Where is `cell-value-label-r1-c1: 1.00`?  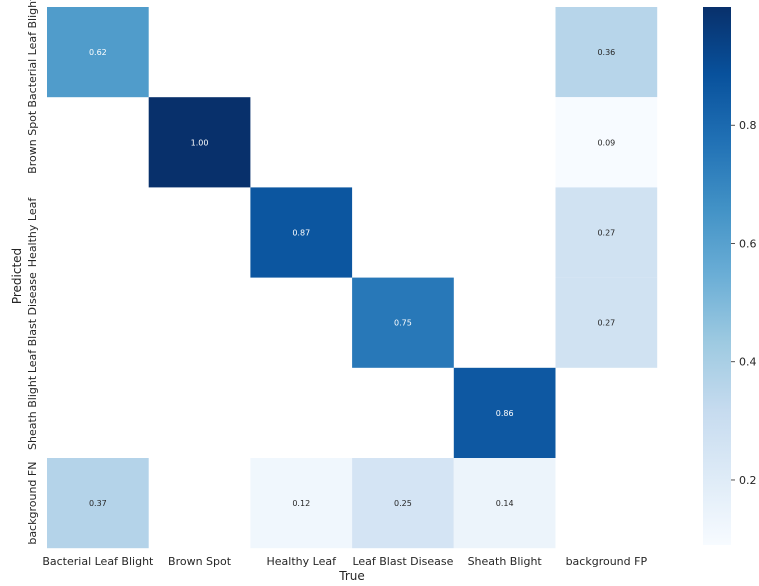
cell-value-label-r1-c1: 1.00 is located at coordinates (200, 142).